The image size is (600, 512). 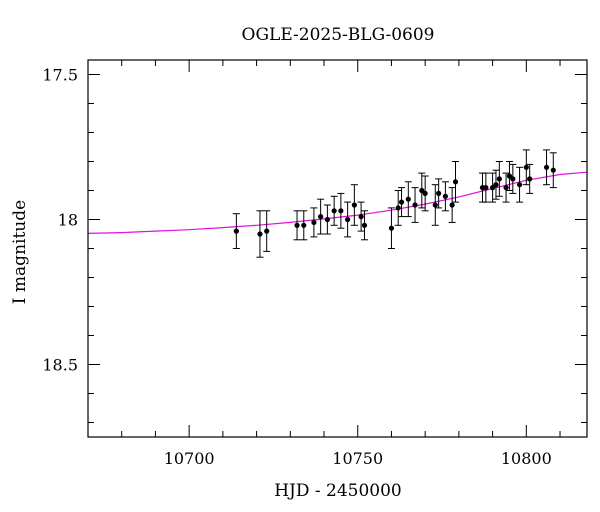 I want to click on x-axis-label: HJD - 2450000, so click(x=338, y=491).